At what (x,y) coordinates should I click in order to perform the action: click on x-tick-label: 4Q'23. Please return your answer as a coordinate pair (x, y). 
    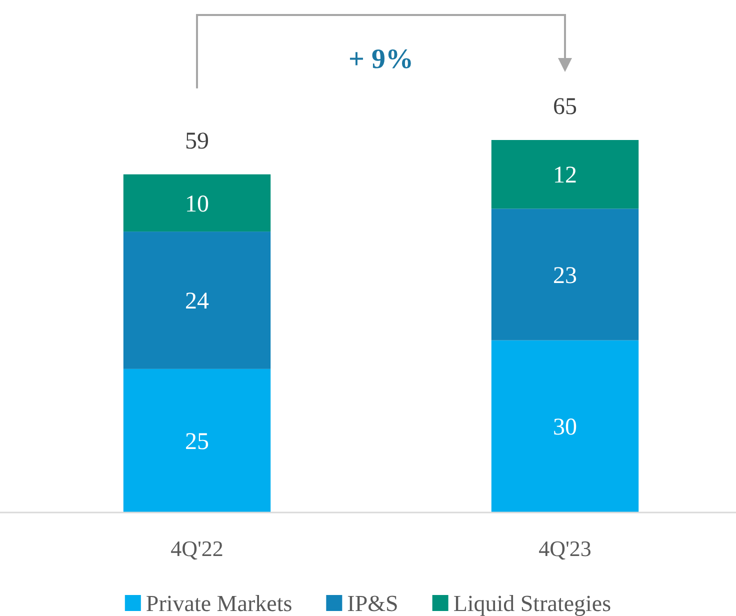
    Looking at the image, I should click on (565, 548).